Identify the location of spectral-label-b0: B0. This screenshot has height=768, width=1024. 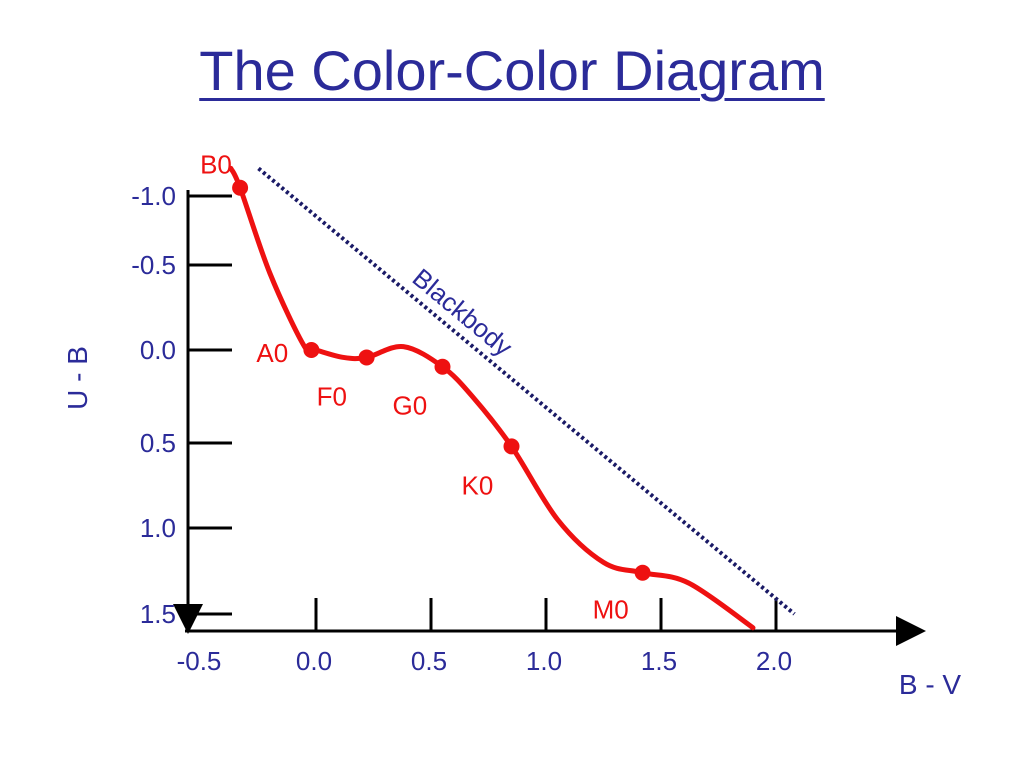
(216, 165).